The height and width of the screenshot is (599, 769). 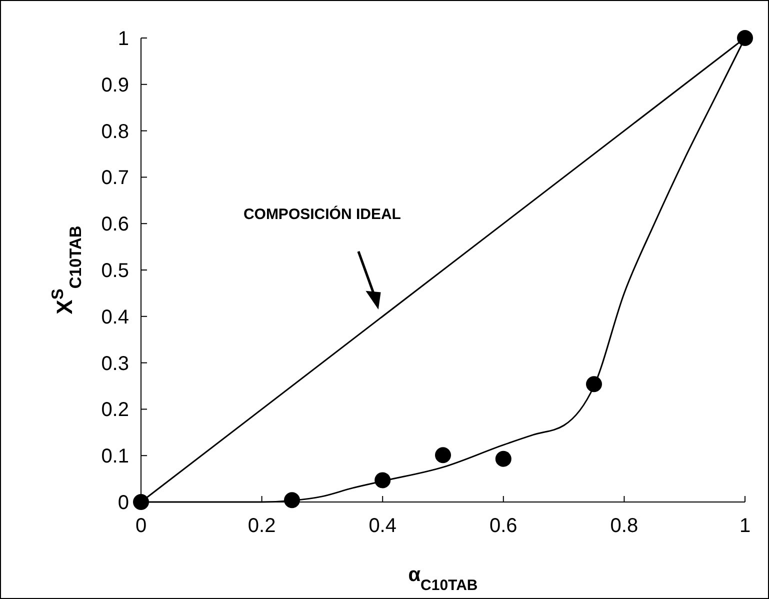 I want to click on y-tick-label: 0.7, so click(x=115, y=178).